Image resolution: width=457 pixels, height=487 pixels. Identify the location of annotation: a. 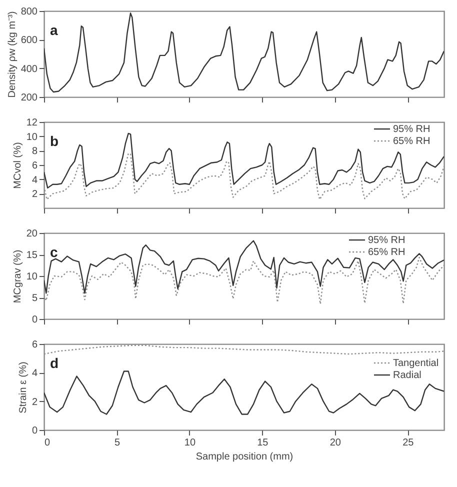
(54, 30).